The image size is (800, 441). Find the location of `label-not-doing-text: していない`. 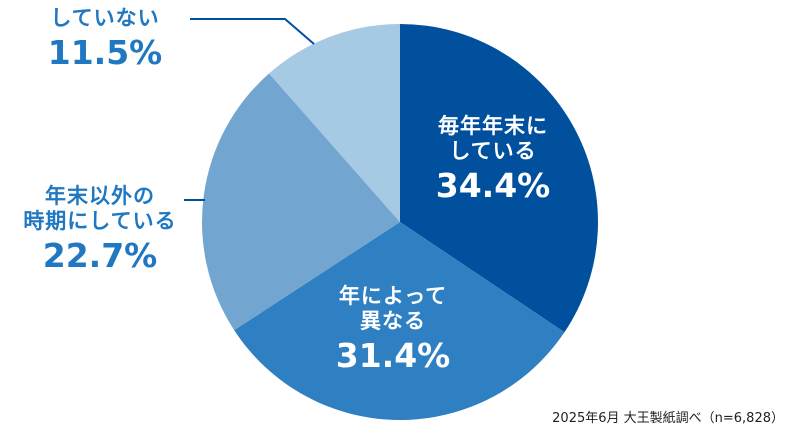

label-not-doing-text: していない is located at coordinates (105, 18).